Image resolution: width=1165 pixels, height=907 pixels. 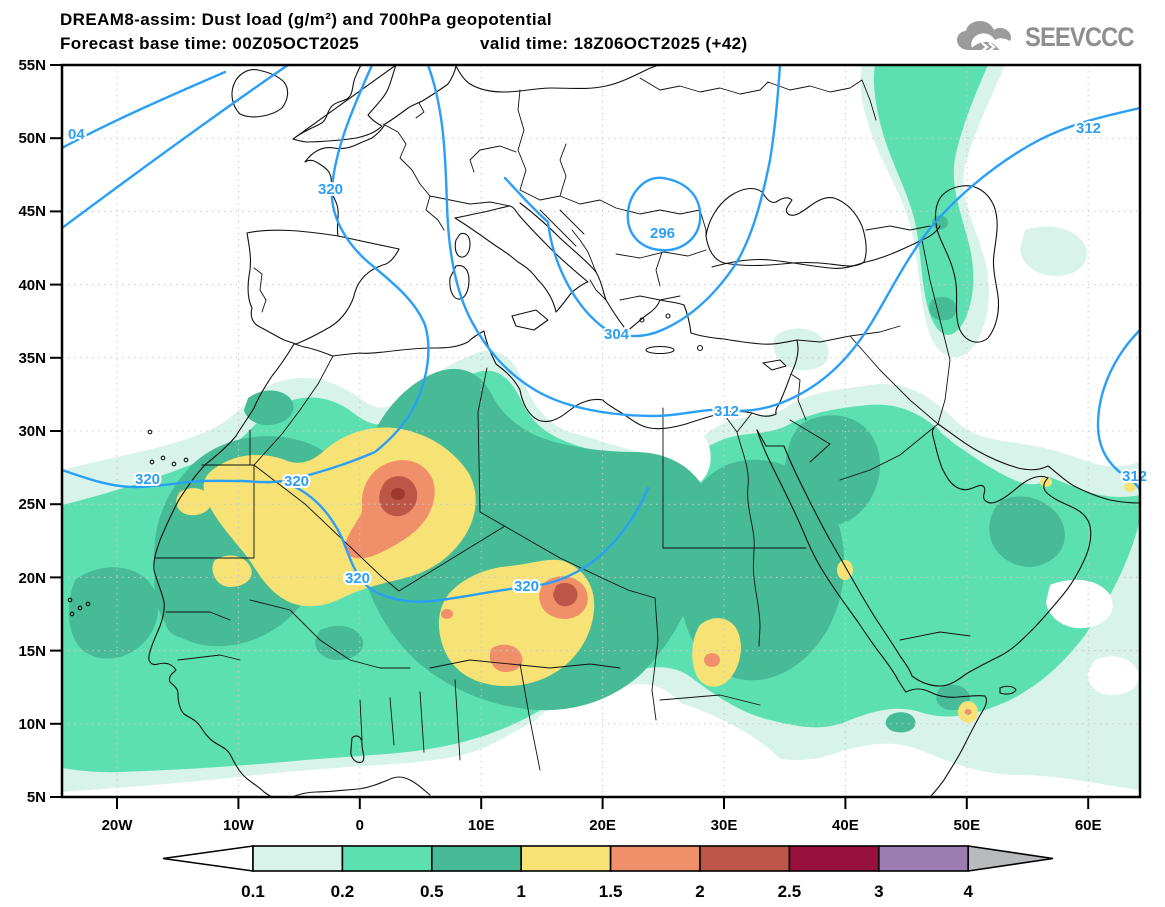 I want to click on lon-axis-label: 50E, so click(x=966, y=825).